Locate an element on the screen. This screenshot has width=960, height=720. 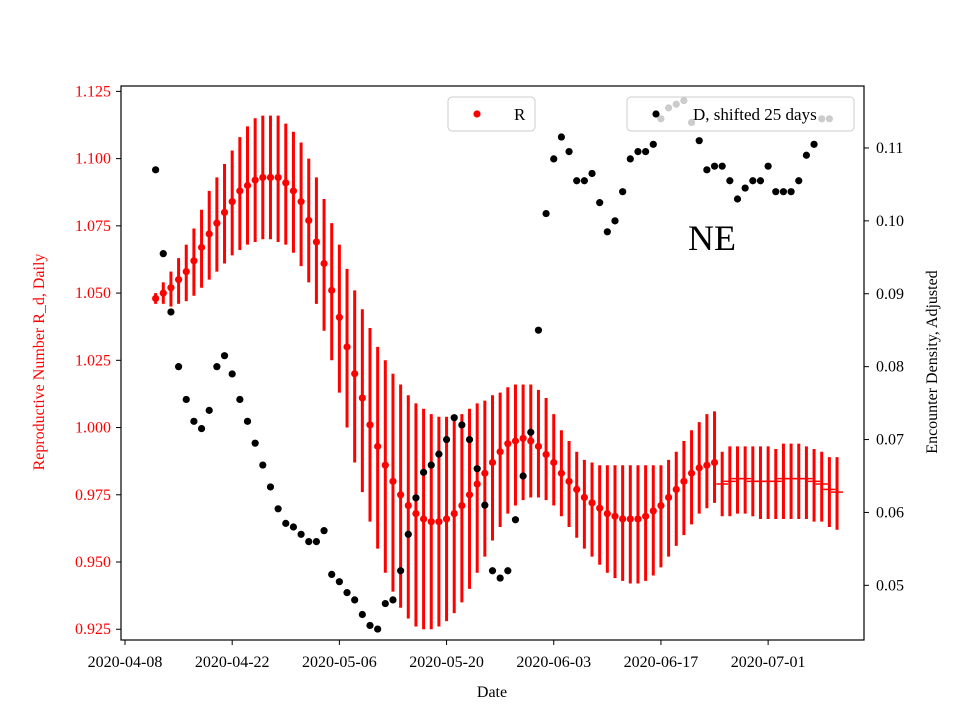
legend-marker-d is located at coordinates (656, 114).